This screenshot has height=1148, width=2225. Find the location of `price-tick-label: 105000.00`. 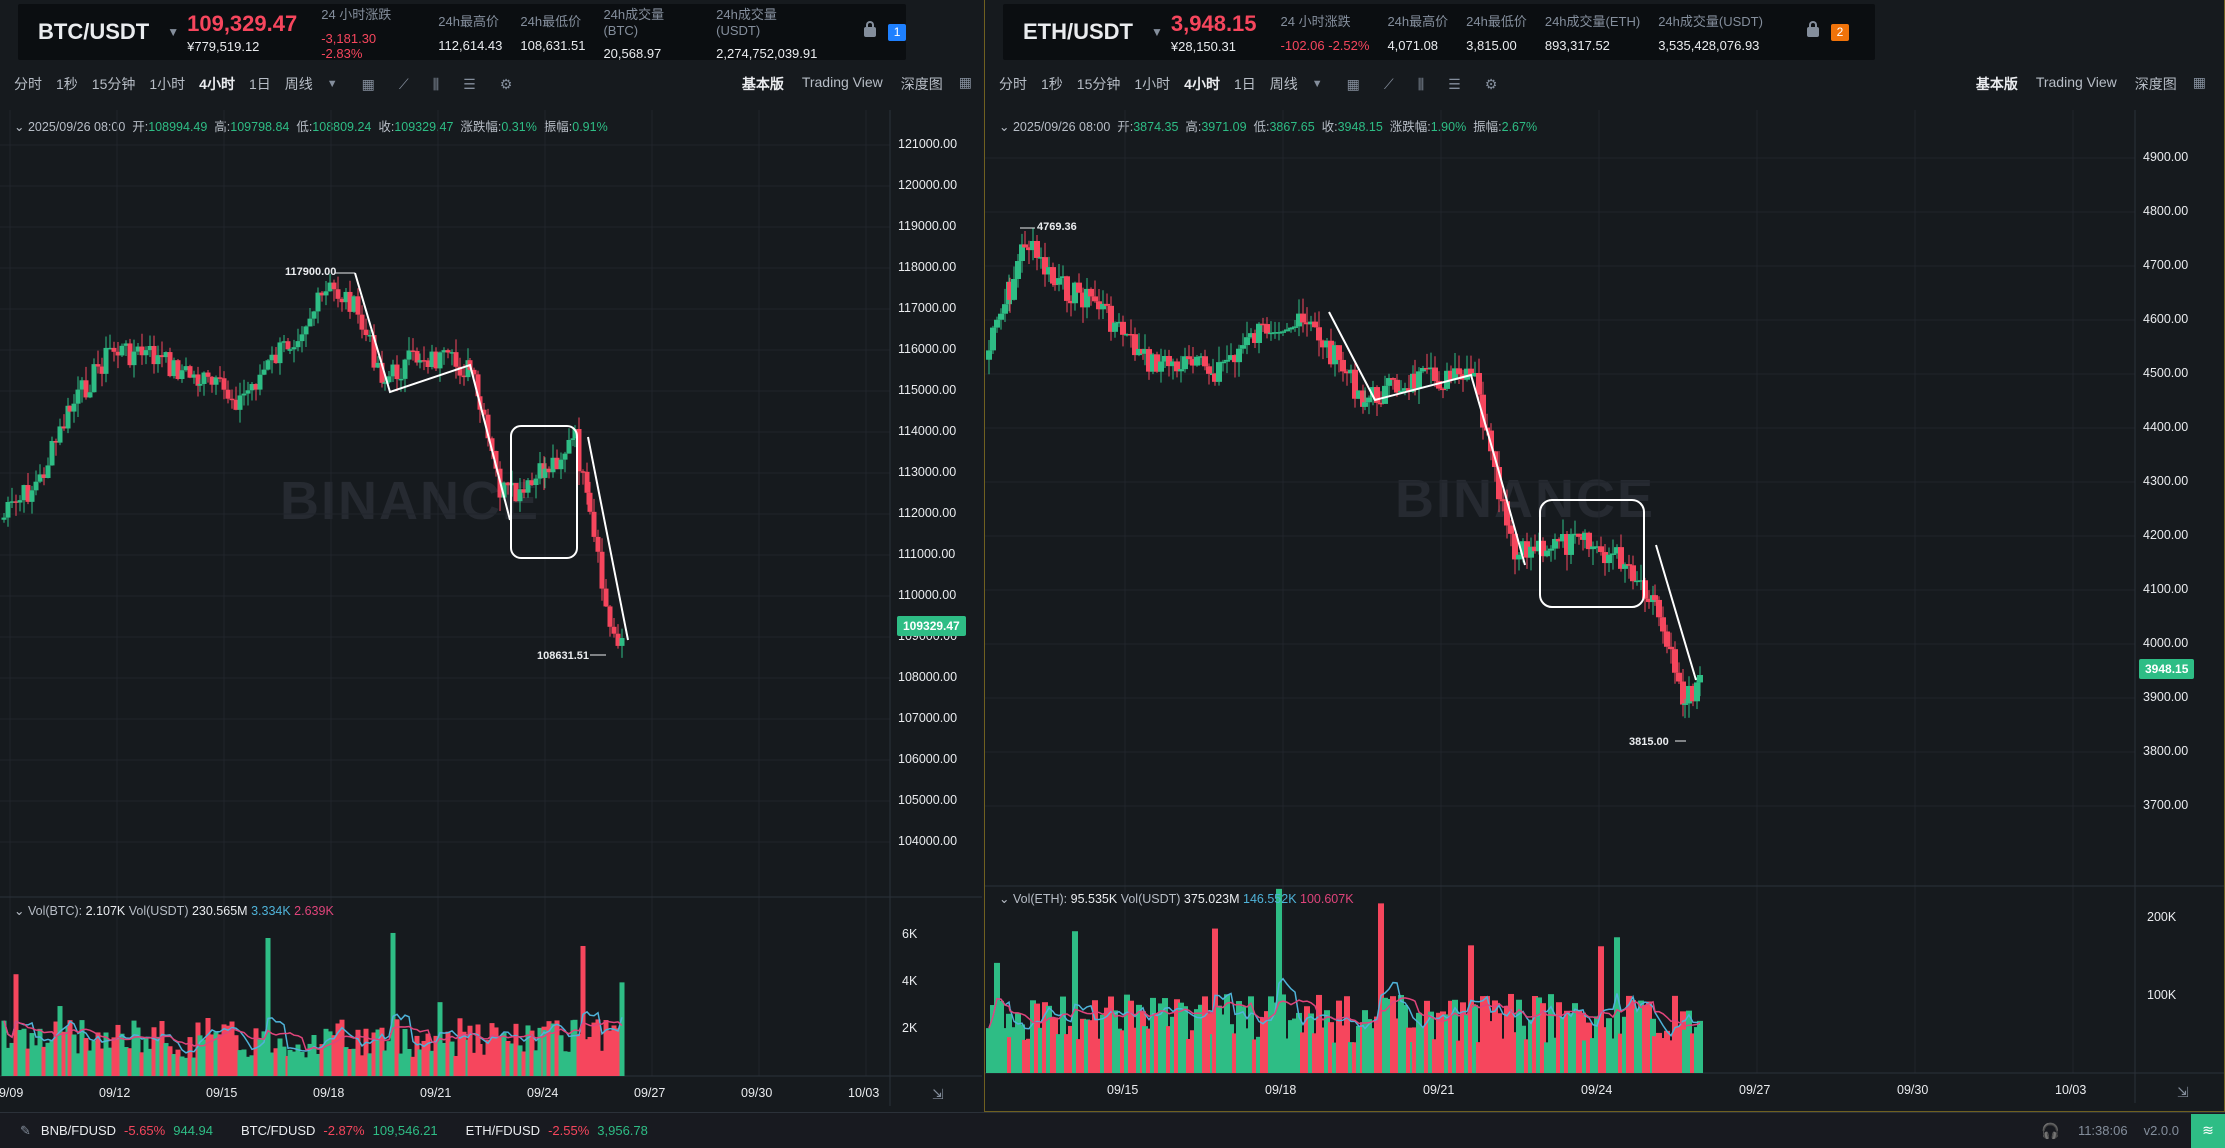

price-tick-label: 105000.00 is located at coordinates (928, 800).